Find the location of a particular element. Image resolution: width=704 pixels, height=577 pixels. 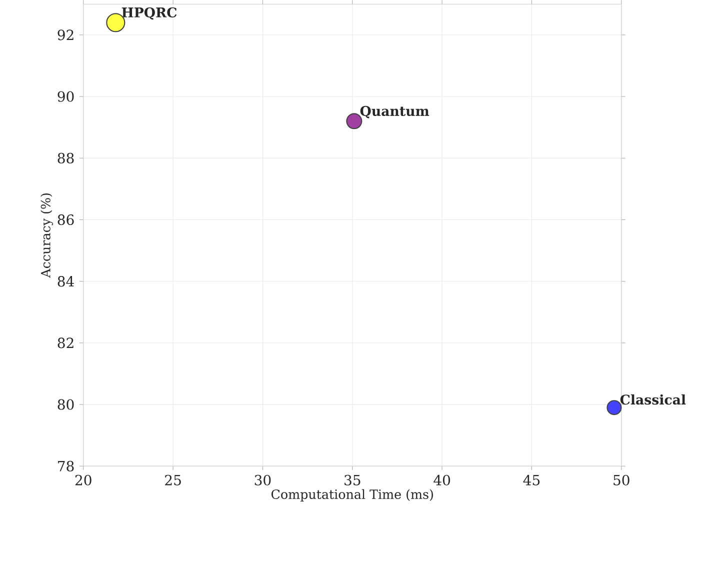

y-tick-label: 92 is located at coordinates (66, 35).